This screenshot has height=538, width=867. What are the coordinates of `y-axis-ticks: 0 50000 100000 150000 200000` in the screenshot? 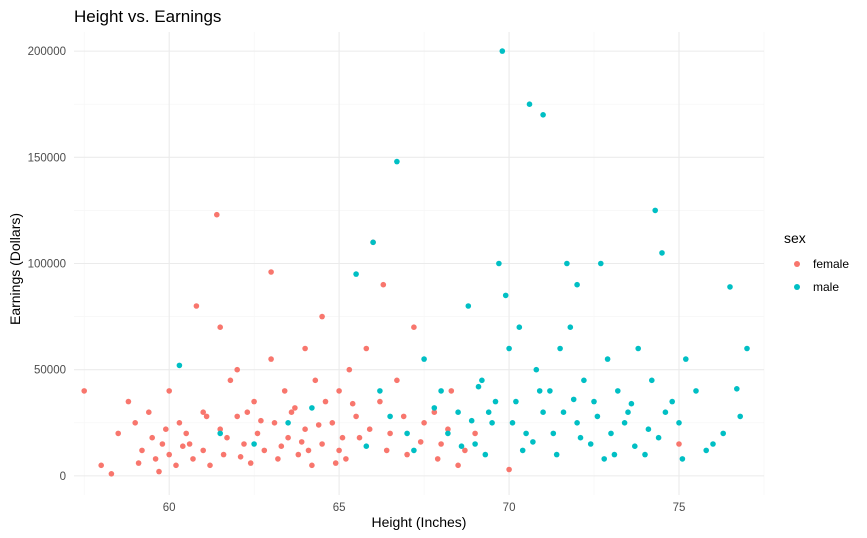 It's located at (47, 264).